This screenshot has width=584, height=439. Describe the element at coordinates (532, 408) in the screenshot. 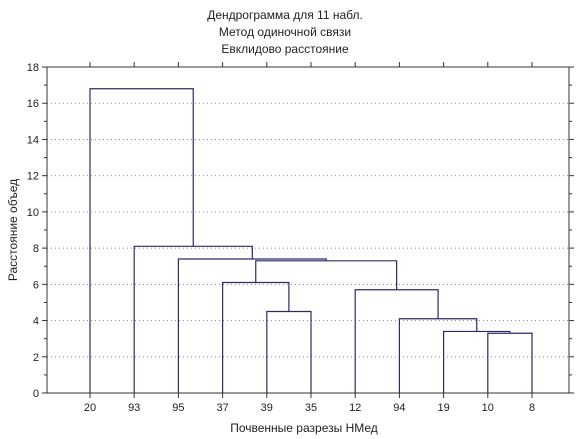

I see `leaf-label: 8` at that location.